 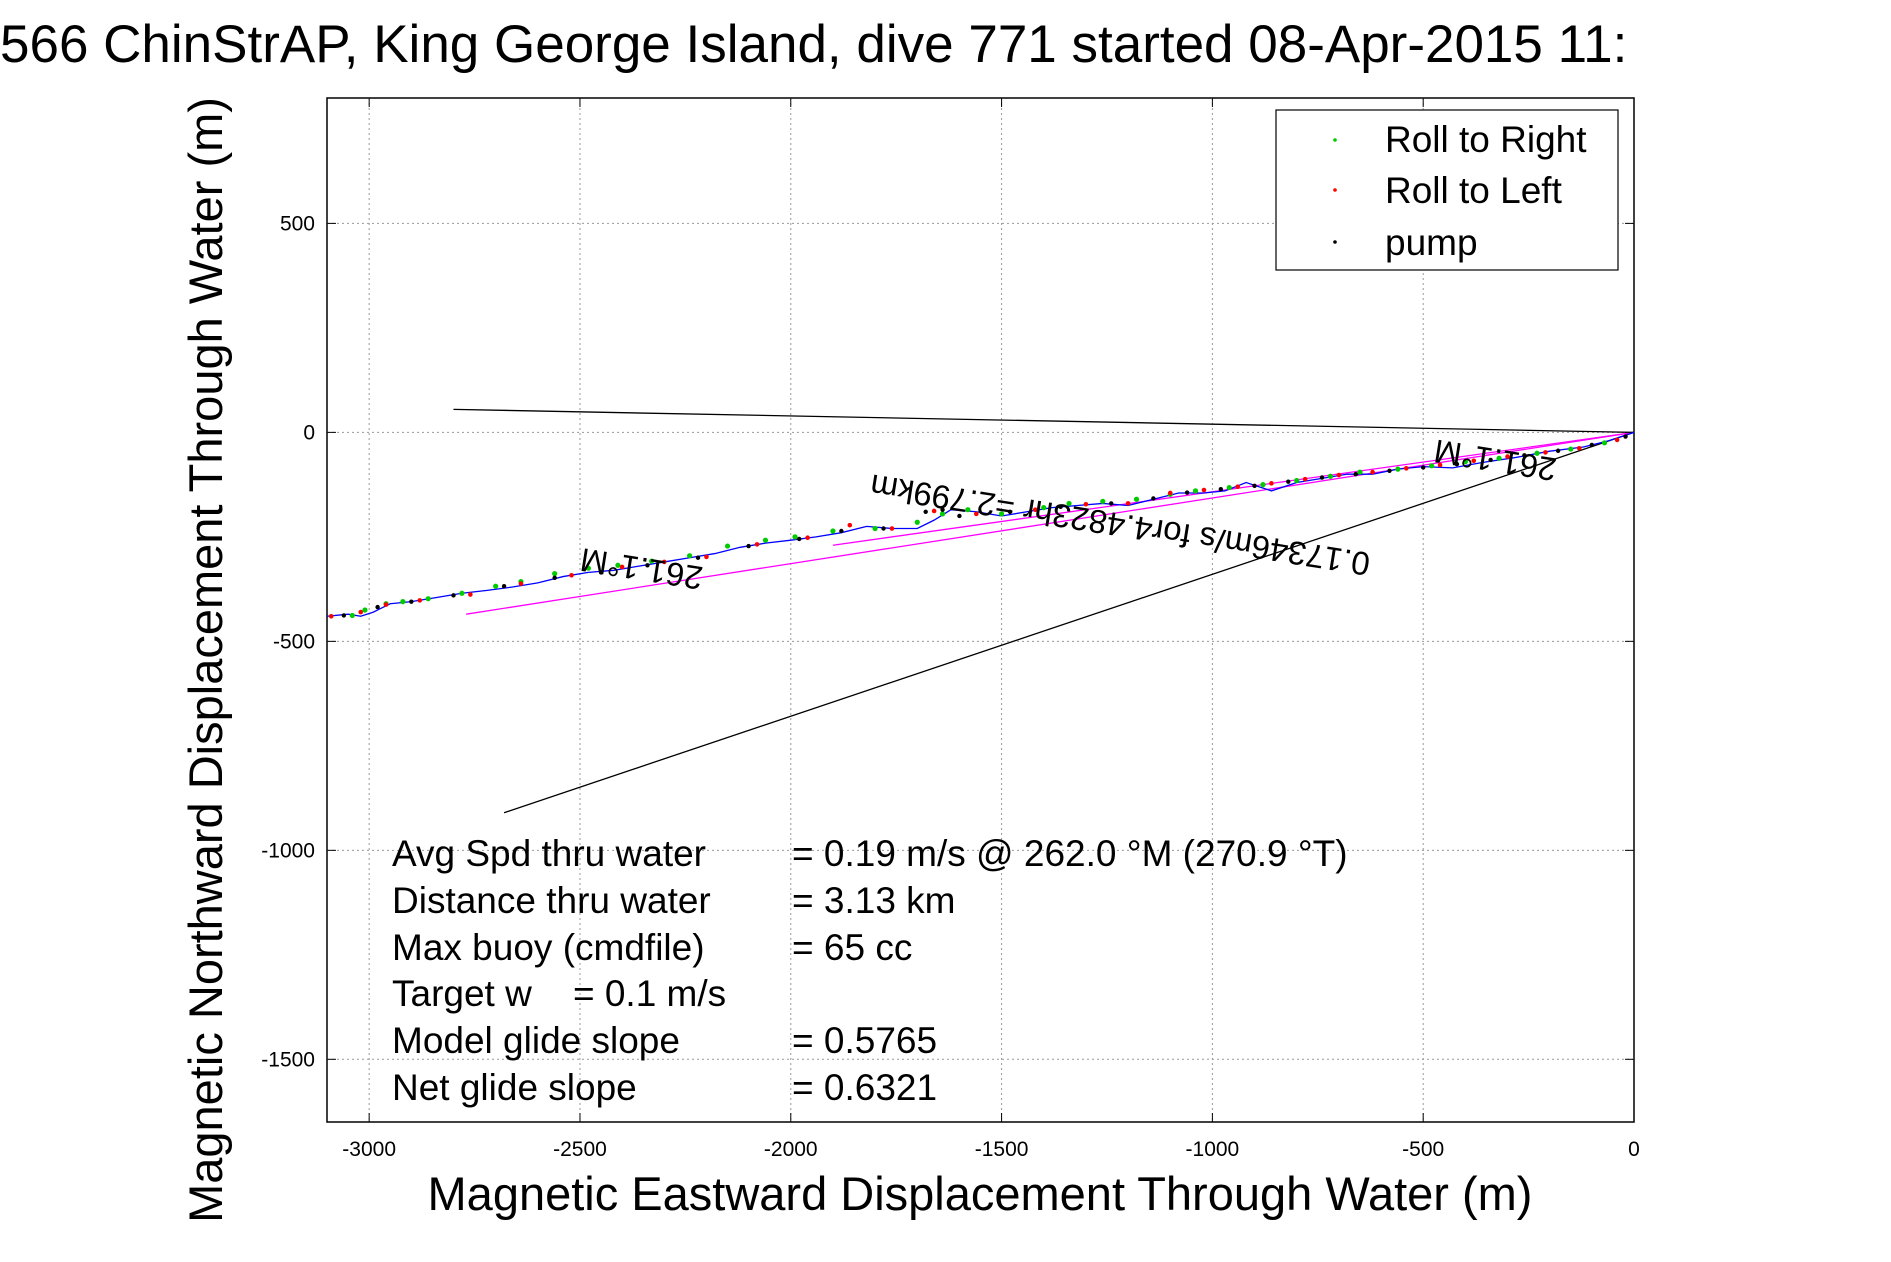 I want to click on y-tick-label: 500, so click(x=297, y=223).